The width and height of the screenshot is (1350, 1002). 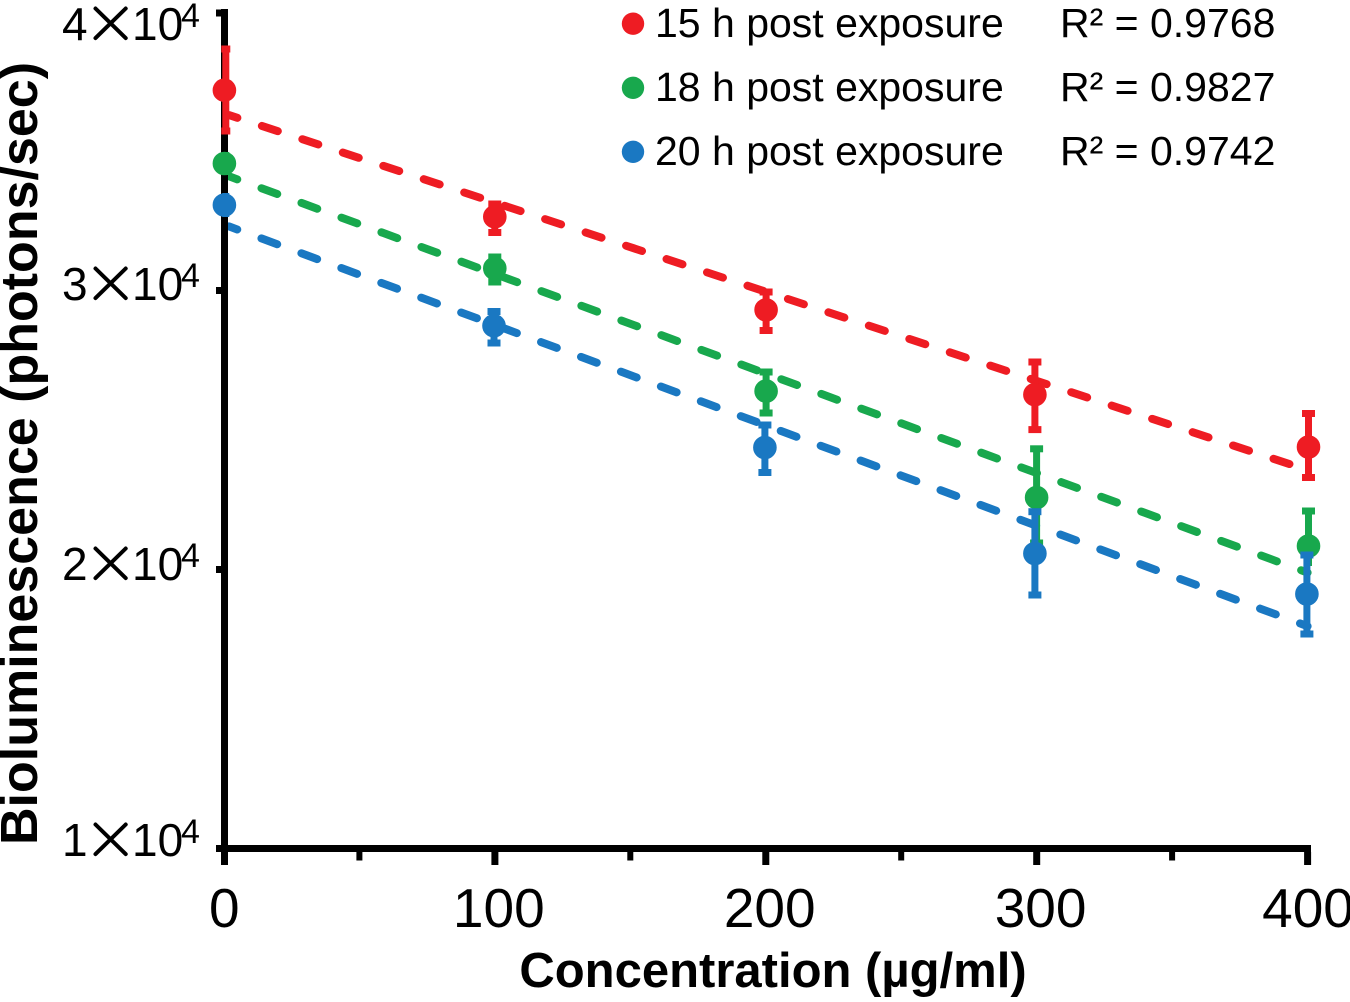 What do you see at coordinates (829, 23) in the screenshot?
I see `svg-text: 15 h post exposure` at bounding box center [829, 23].